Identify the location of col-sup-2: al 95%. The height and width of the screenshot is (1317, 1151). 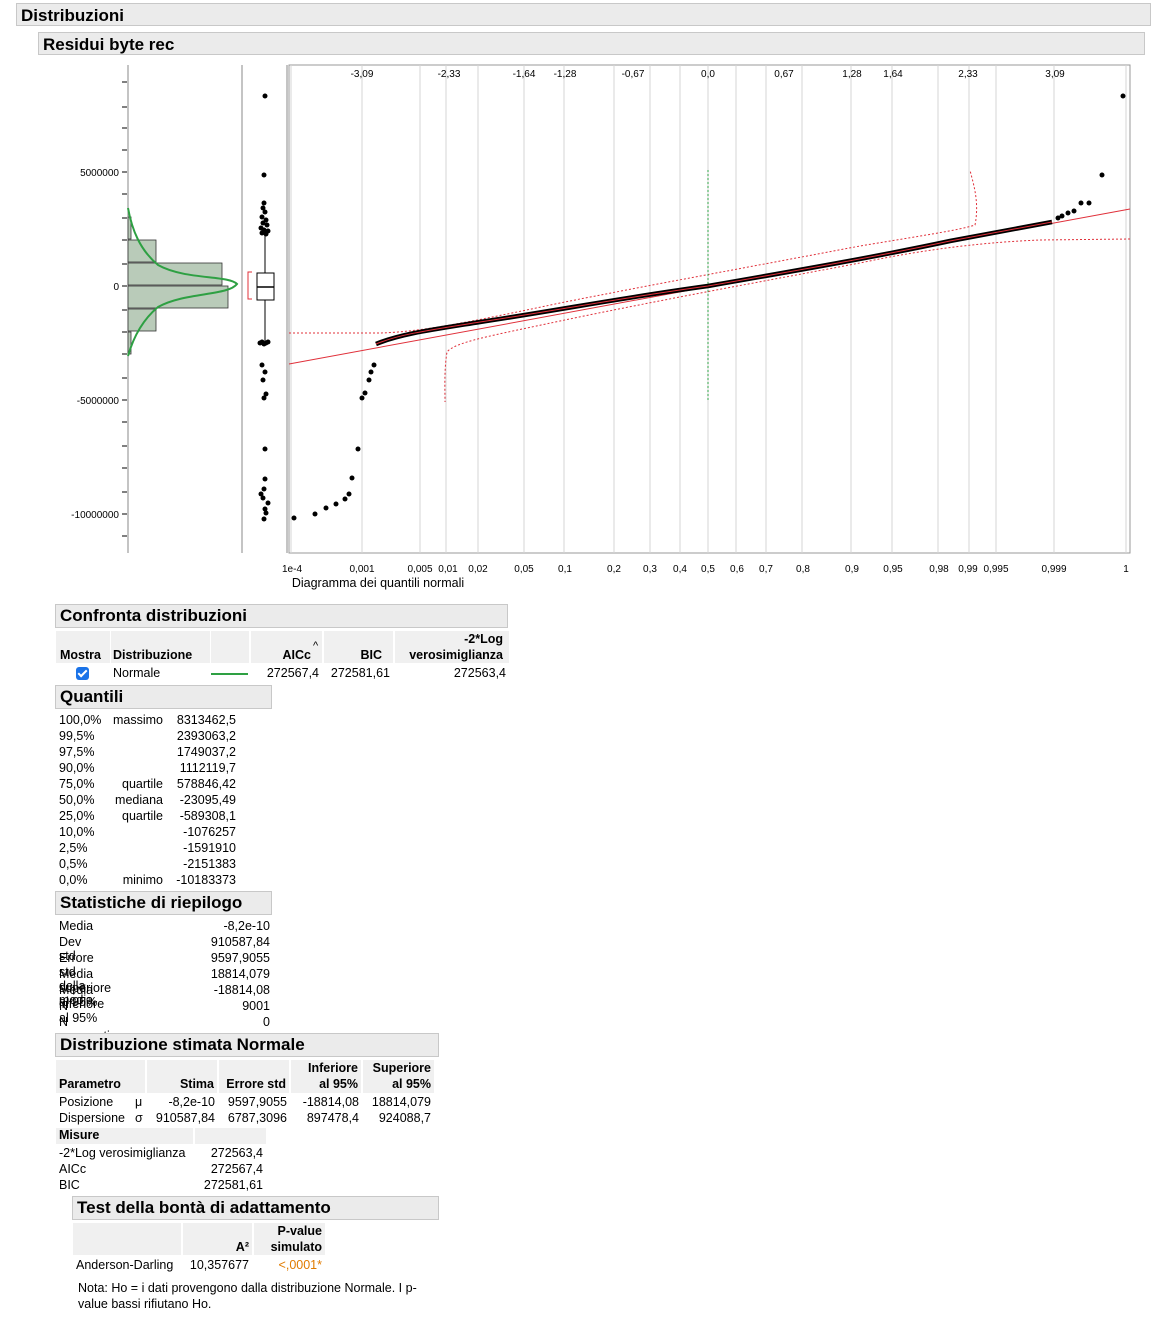
(411, 1084).